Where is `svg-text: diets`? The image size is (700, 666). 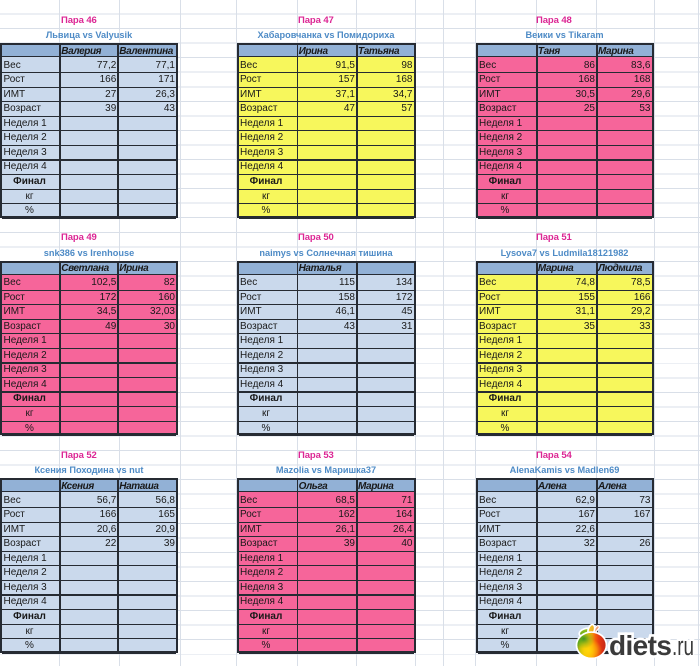
svg-text: diets is located at coordinates (640, 645).